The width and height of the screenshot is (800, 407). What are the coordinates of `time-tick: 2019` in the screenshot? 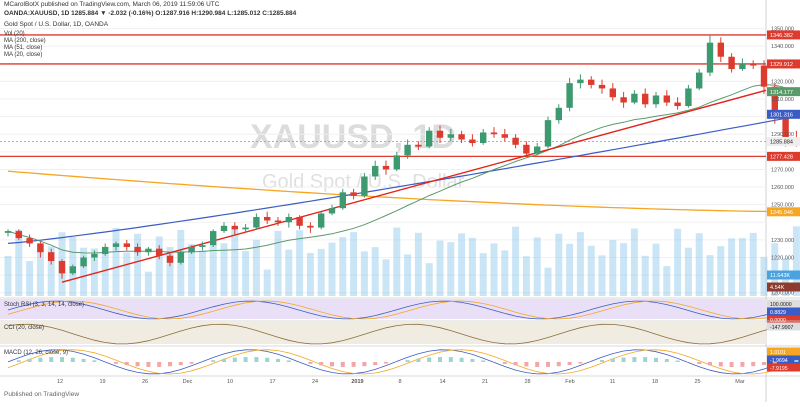 It's located at (357, 382).